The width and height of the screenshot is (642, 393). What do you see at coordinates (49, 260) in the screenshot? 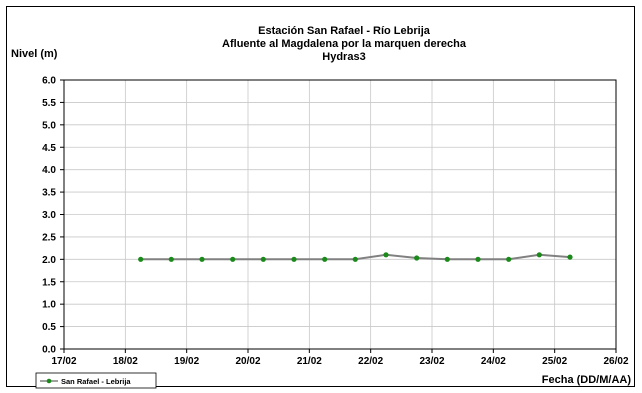
I see `y-tick-label: 2.0` at bounding box center [49, 260].